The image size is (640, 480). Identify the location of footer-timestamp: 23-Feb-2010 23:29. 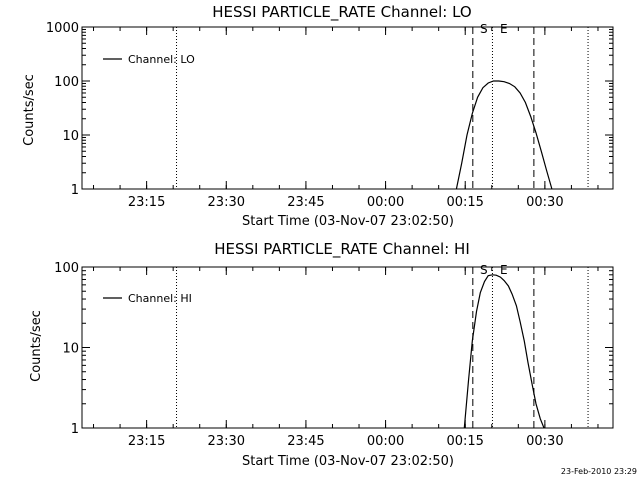
(599, 471).